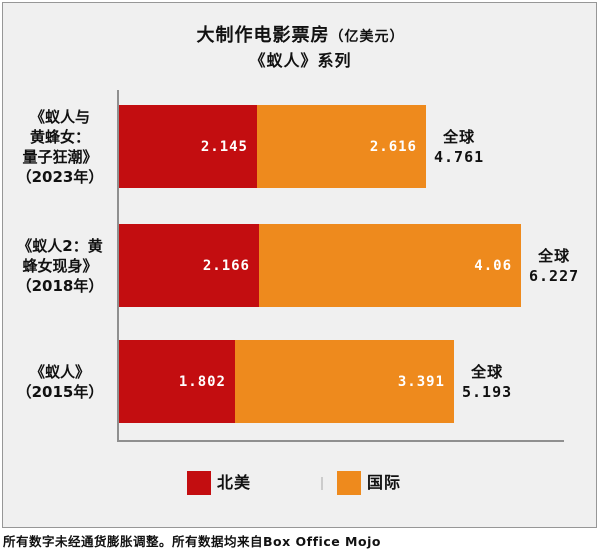  I want to click on segment-value-label: 2.166, so click(226, 265).